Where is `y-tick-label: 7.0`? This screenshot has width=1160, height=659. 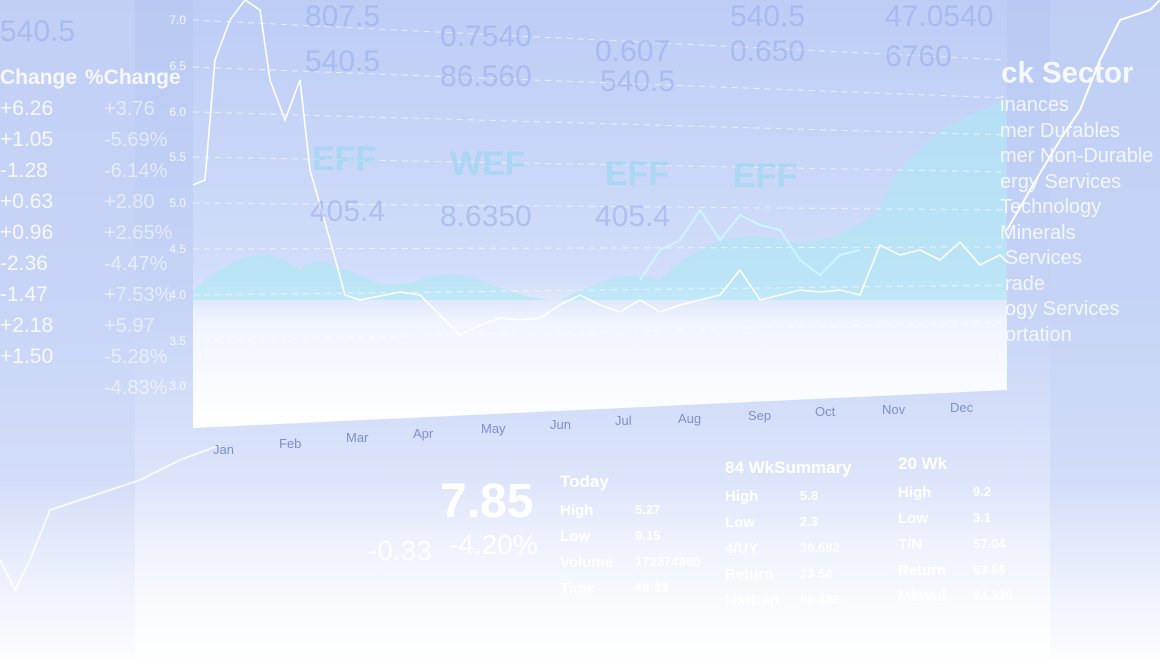
y-tick-label: 7.0 is located at coordinates (177, 20).